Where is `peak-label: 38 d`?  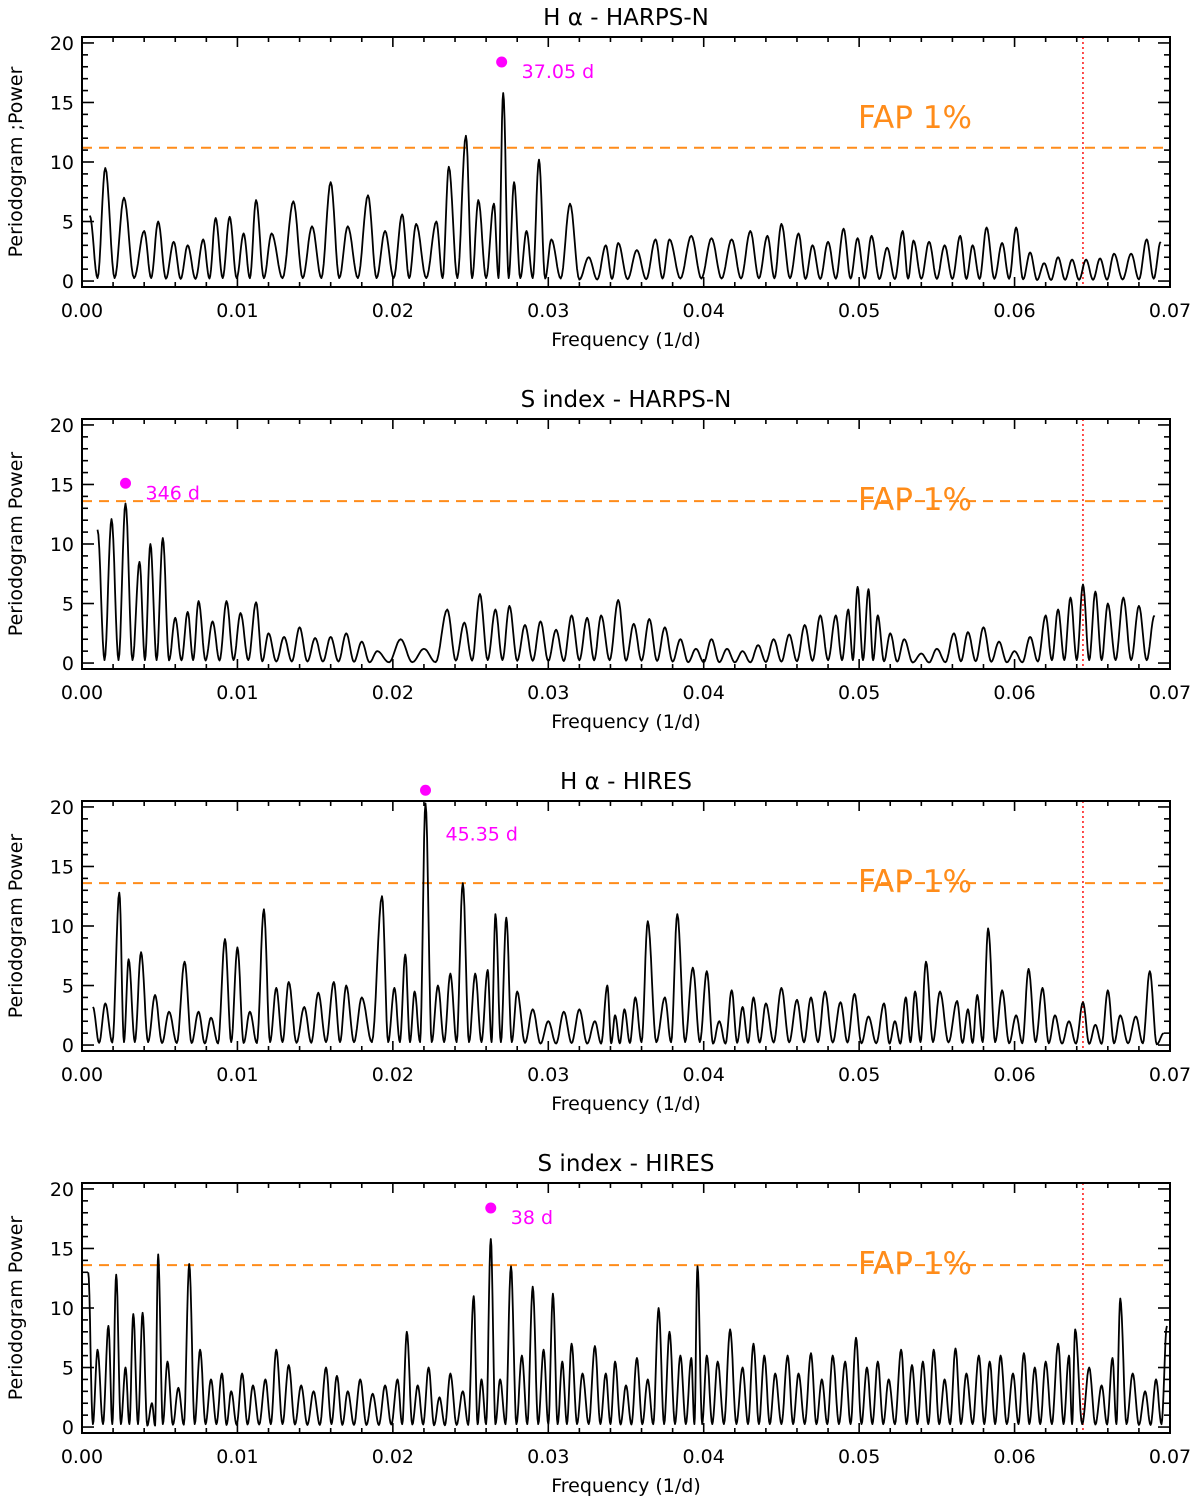
peak-label: 38 d is located at coordinates (532, 1218).